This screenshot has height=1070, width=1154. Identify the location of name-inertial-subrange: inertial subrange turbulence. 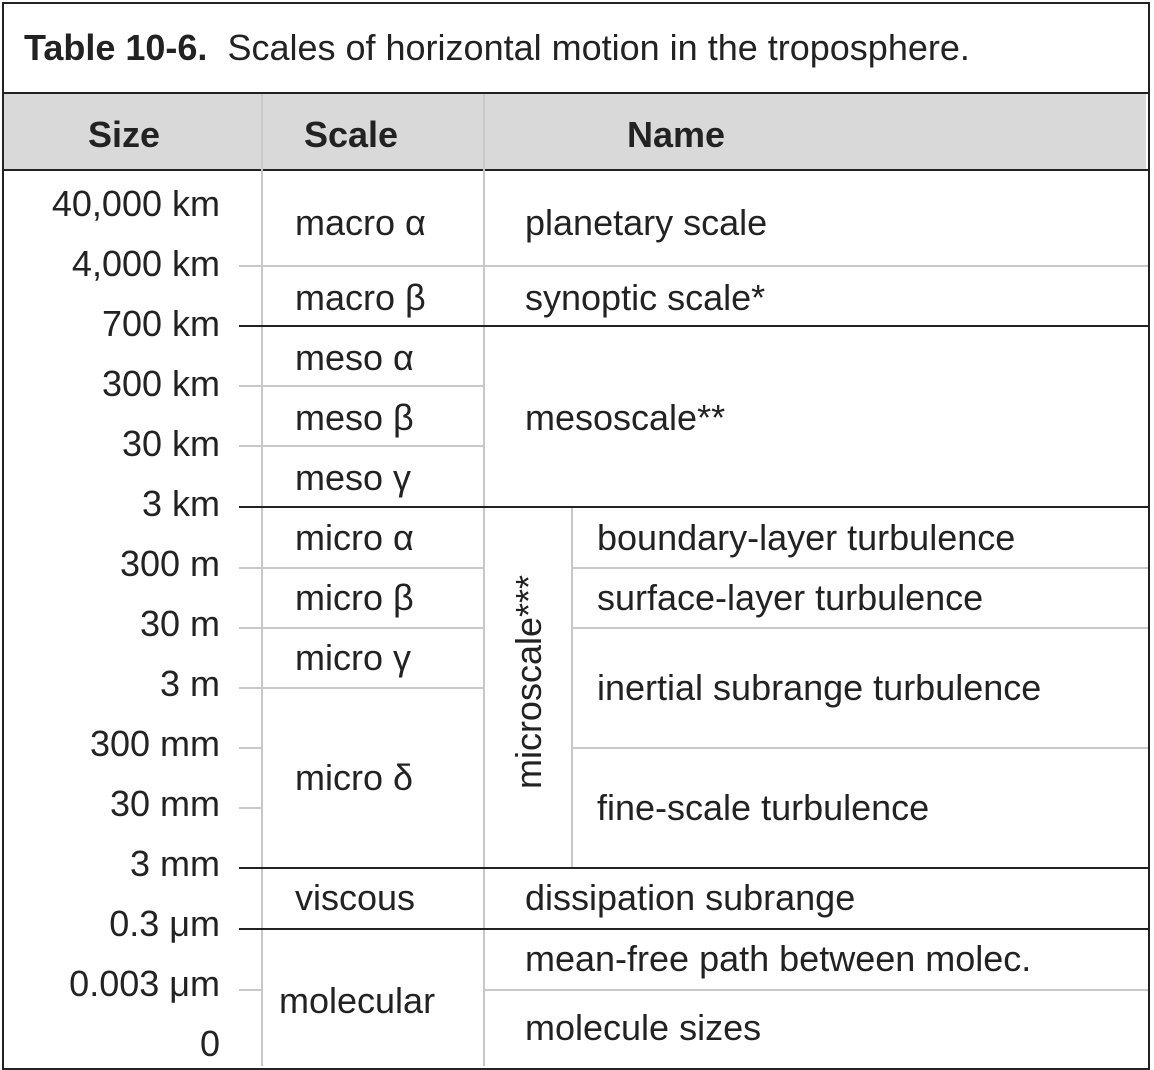
(819, 687).